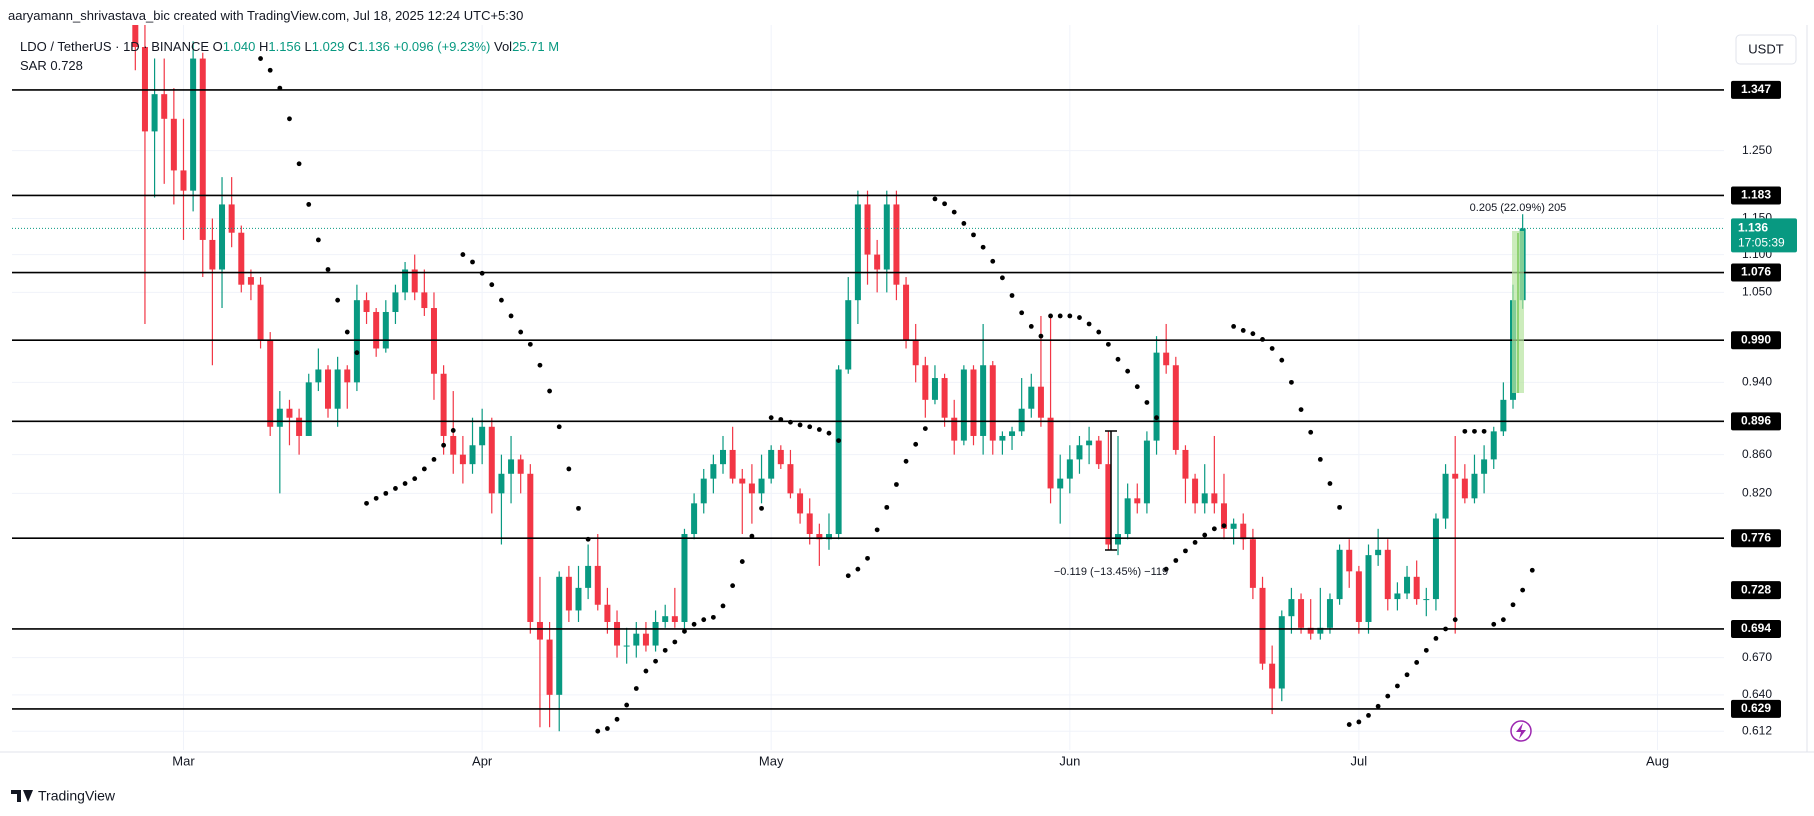 The width and height of the screenshot is (1814, 816). Describe the element at coordinates (217, 46) in the screenshot. I see `ohlc-key: O` at that location.